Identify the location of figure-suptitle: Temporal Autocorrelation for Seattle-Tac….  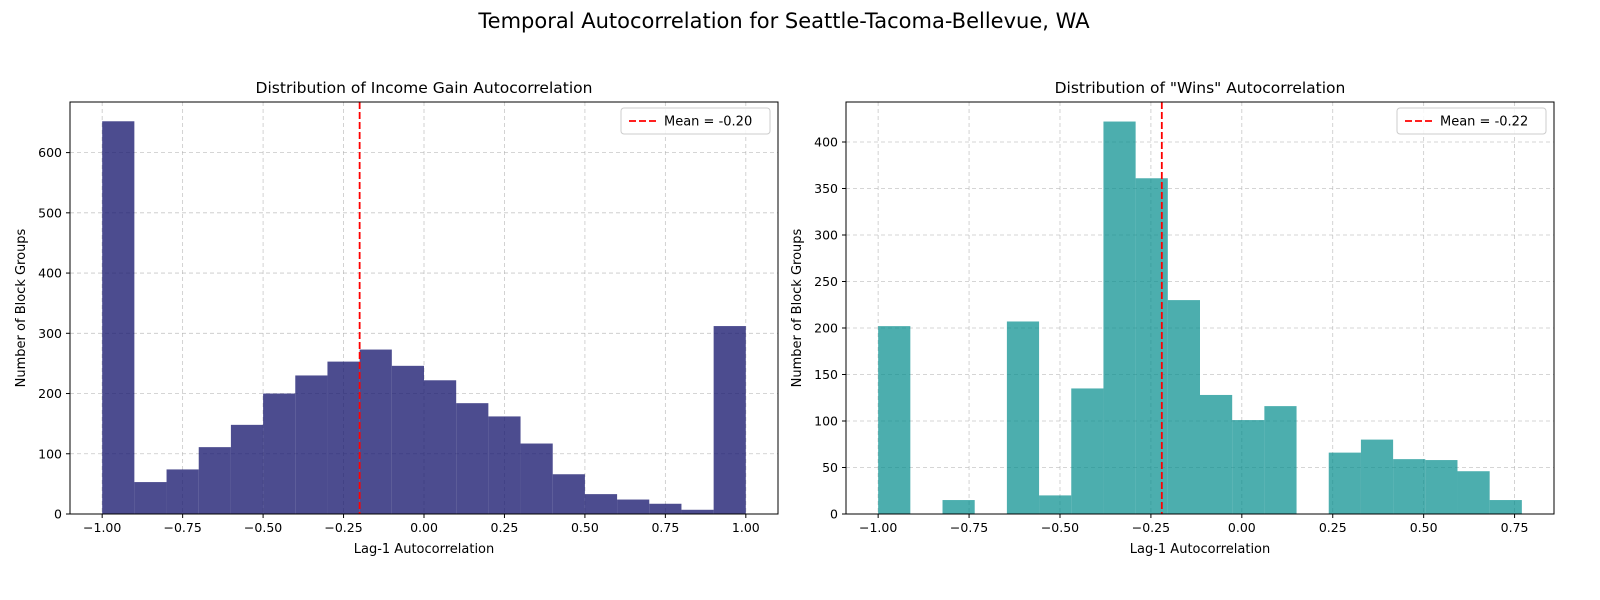
(783, 21).